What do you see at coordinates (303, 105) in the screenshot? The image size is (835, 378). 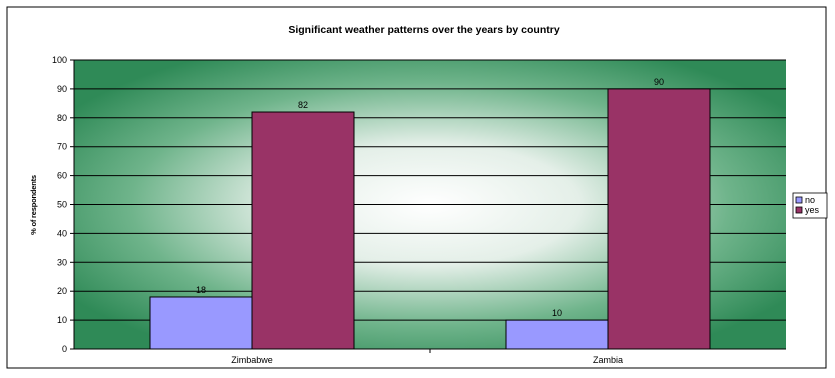 I see `data-label: 82` at bounding box center [303, 105].